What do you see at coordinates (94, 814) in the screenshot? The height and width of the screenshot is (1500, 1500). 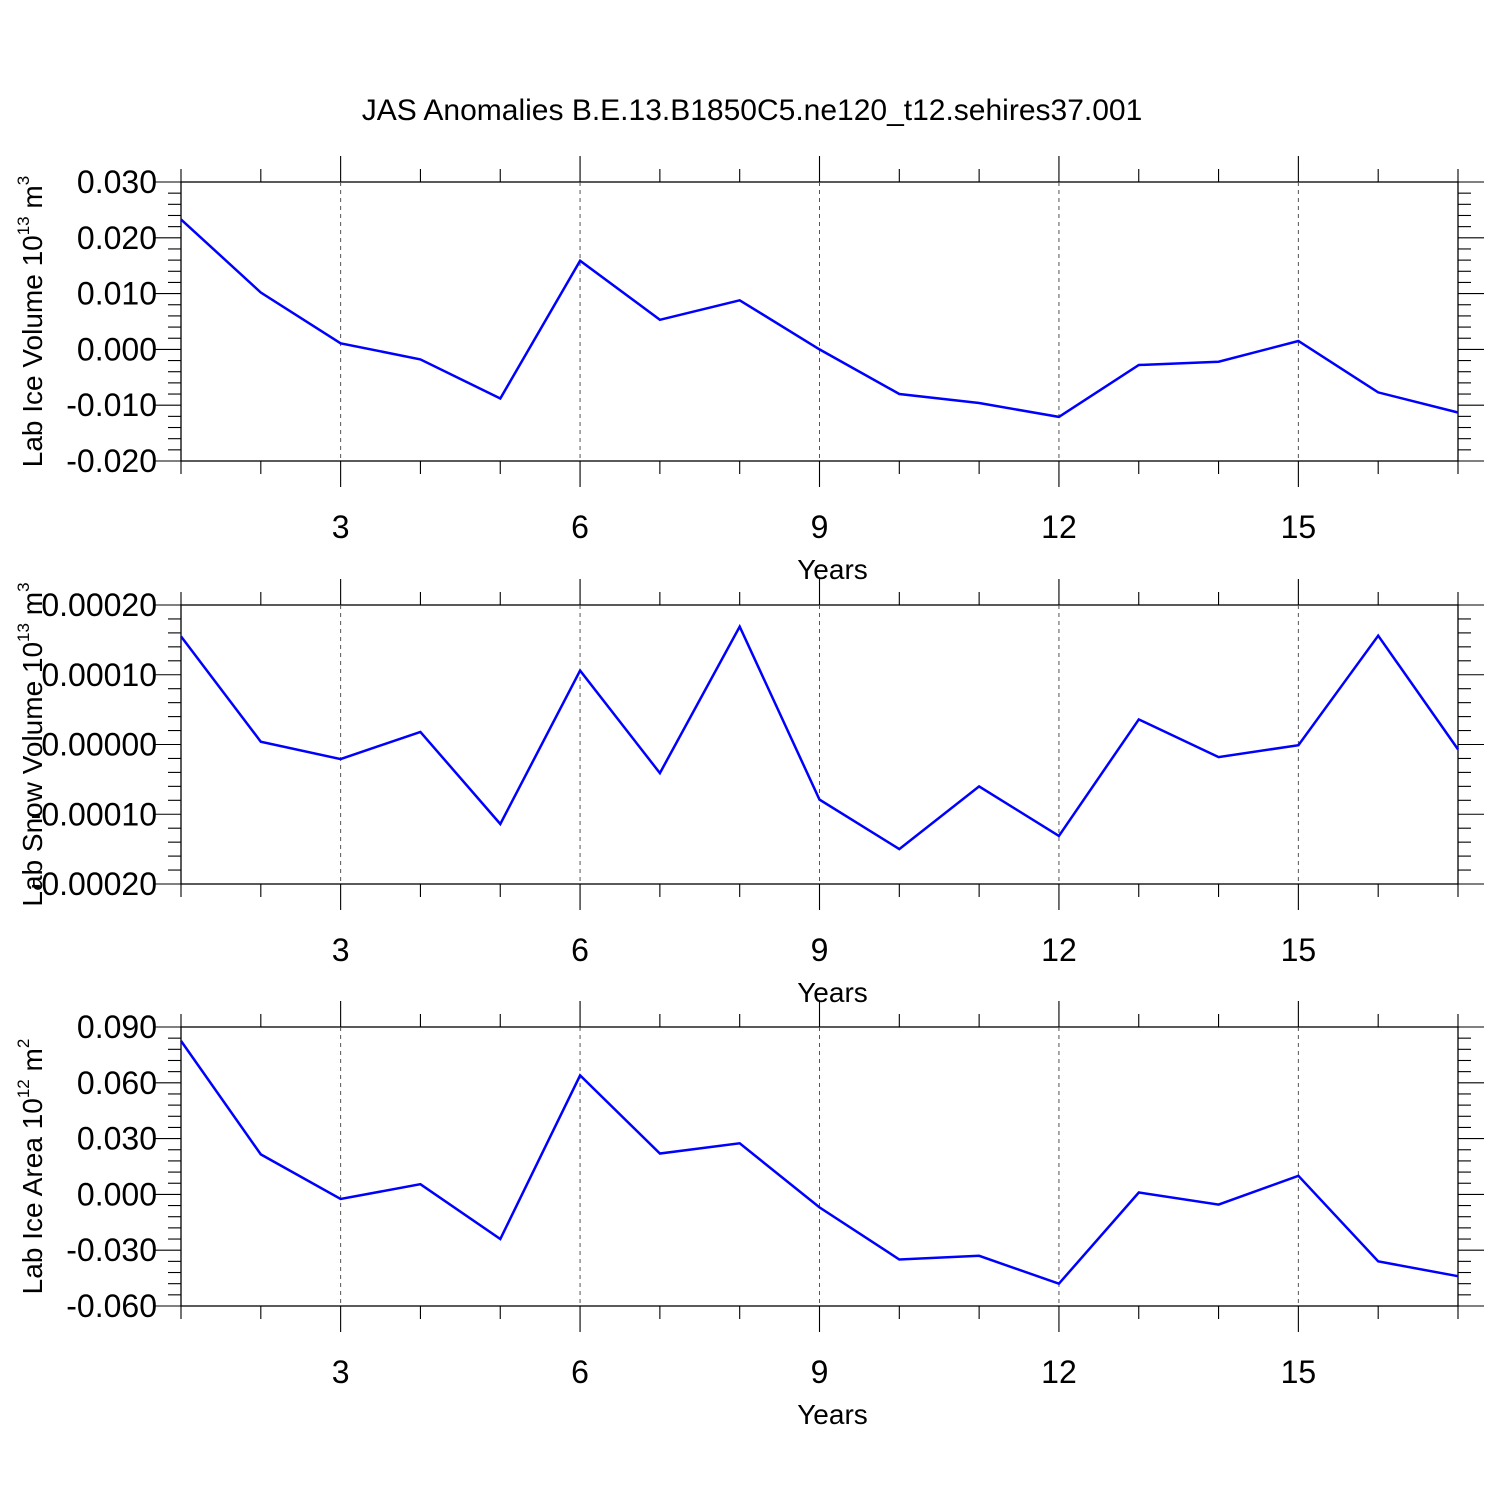 I see `y-tick-label: -0.00010` at bounding box center [94, 814].